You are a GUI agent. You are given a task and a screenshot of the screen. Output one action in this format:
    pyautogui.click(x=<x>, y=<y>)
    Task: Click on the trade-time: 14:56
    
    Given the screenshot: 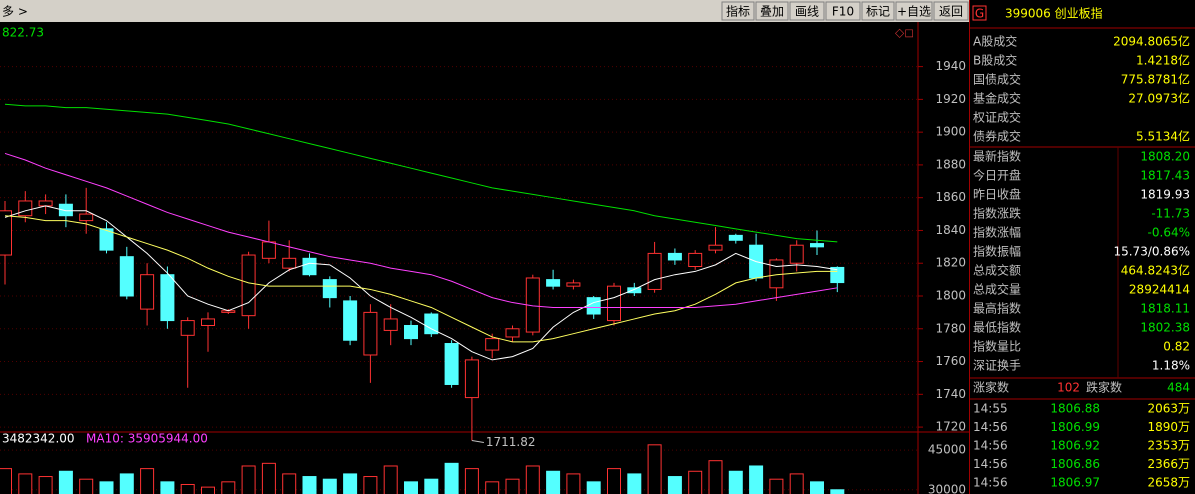 What is the action you would take?
    pyautogui.click(x=990, y=446)
    